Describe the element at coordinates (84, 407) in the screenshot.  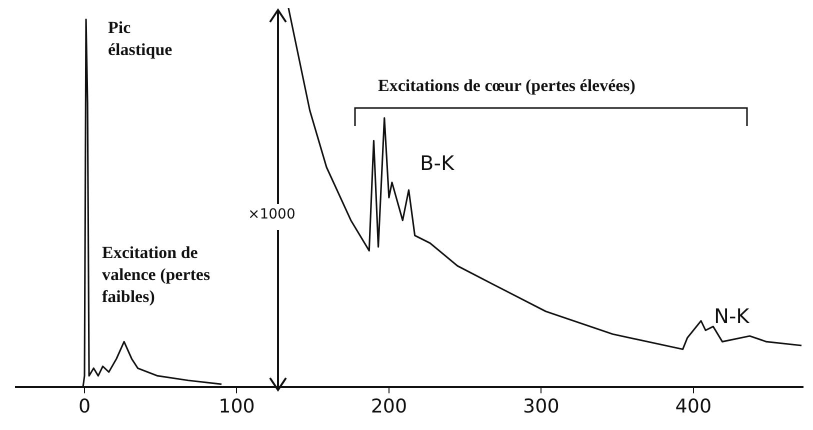
I see `x-tick-label: 0` at that location.